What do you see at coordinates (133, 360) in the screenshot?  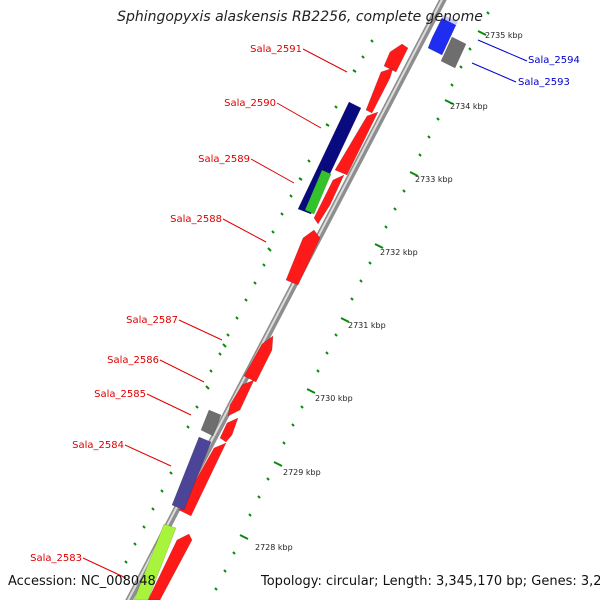 I see `gene-label-sala-2586: Sala_2586` at bounding box center [133, 360].